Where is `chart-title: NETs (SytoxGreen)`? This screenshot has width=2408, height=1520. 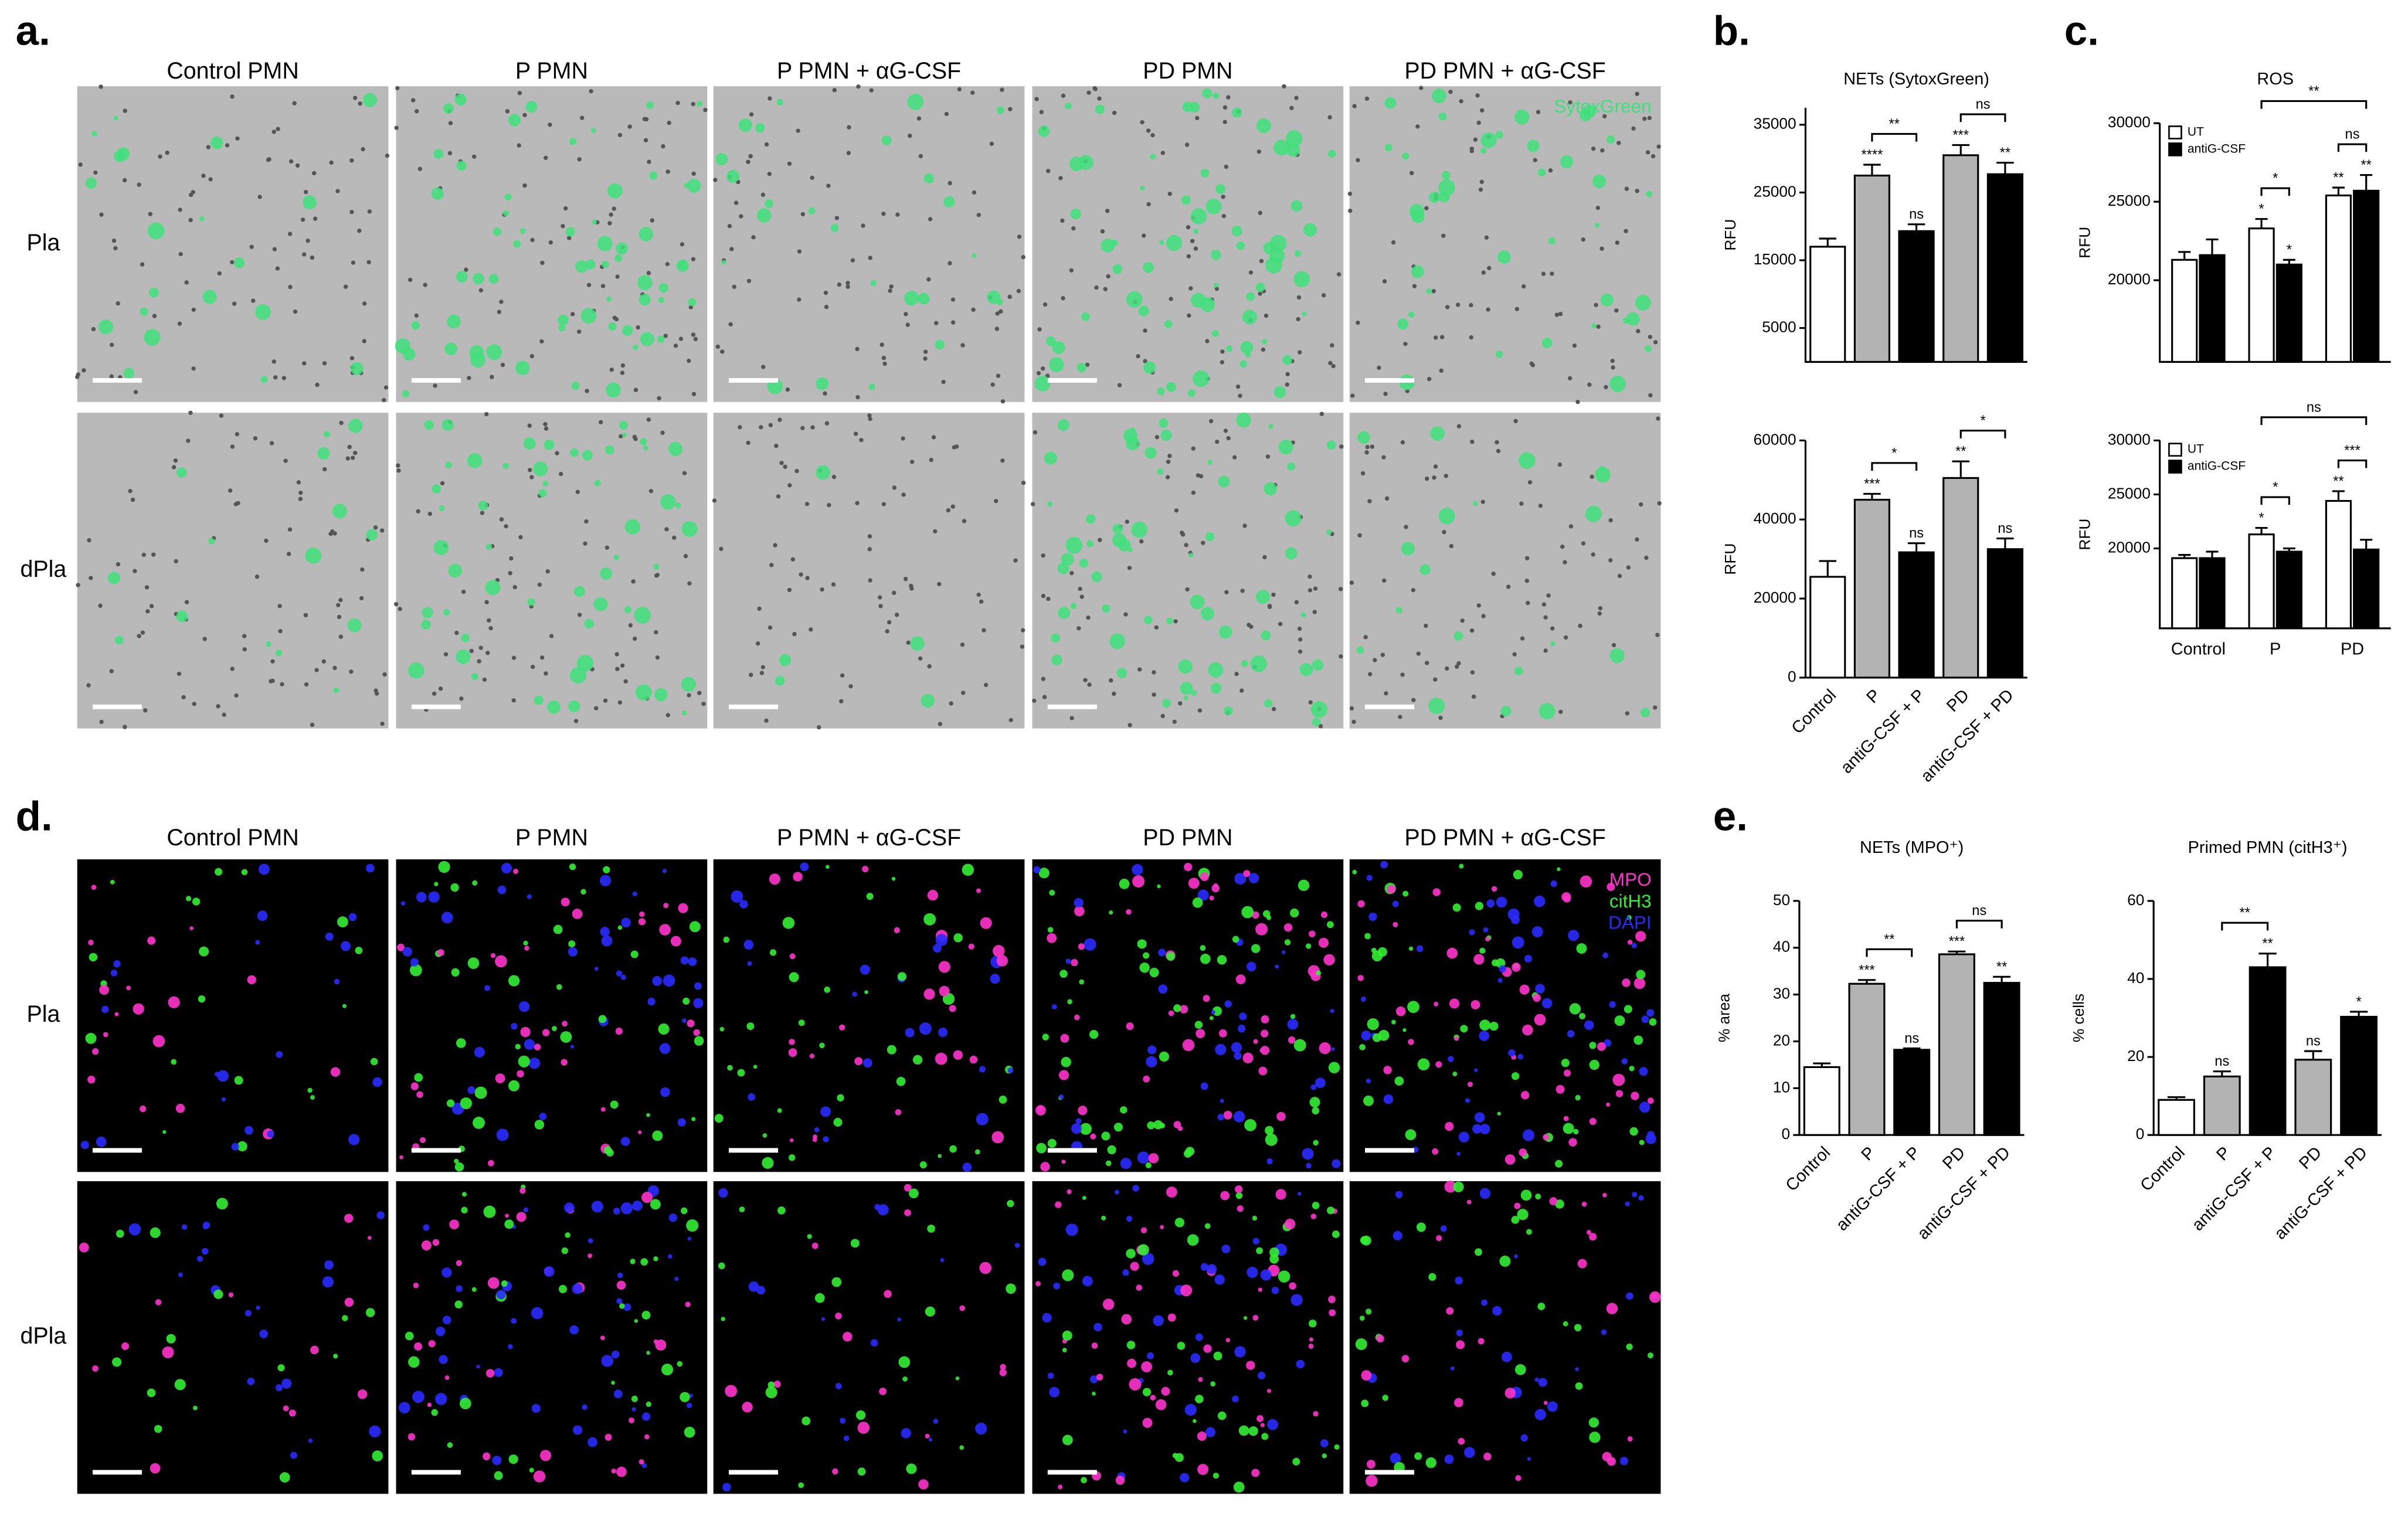
chart-title: NETs (SytoxGreen) is located at coordinates (1916, 79).